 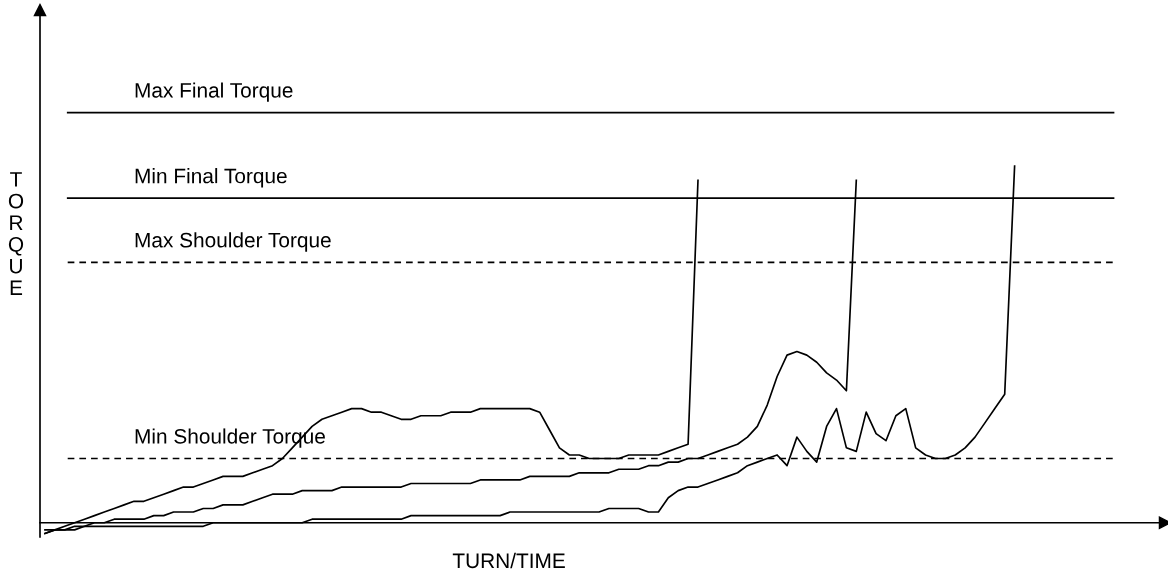 What do you see at coordinates (233, 242) in the screenshot?
I see `ref-line-label: Max Shoulder Torque` at bounding box center [233, 242].